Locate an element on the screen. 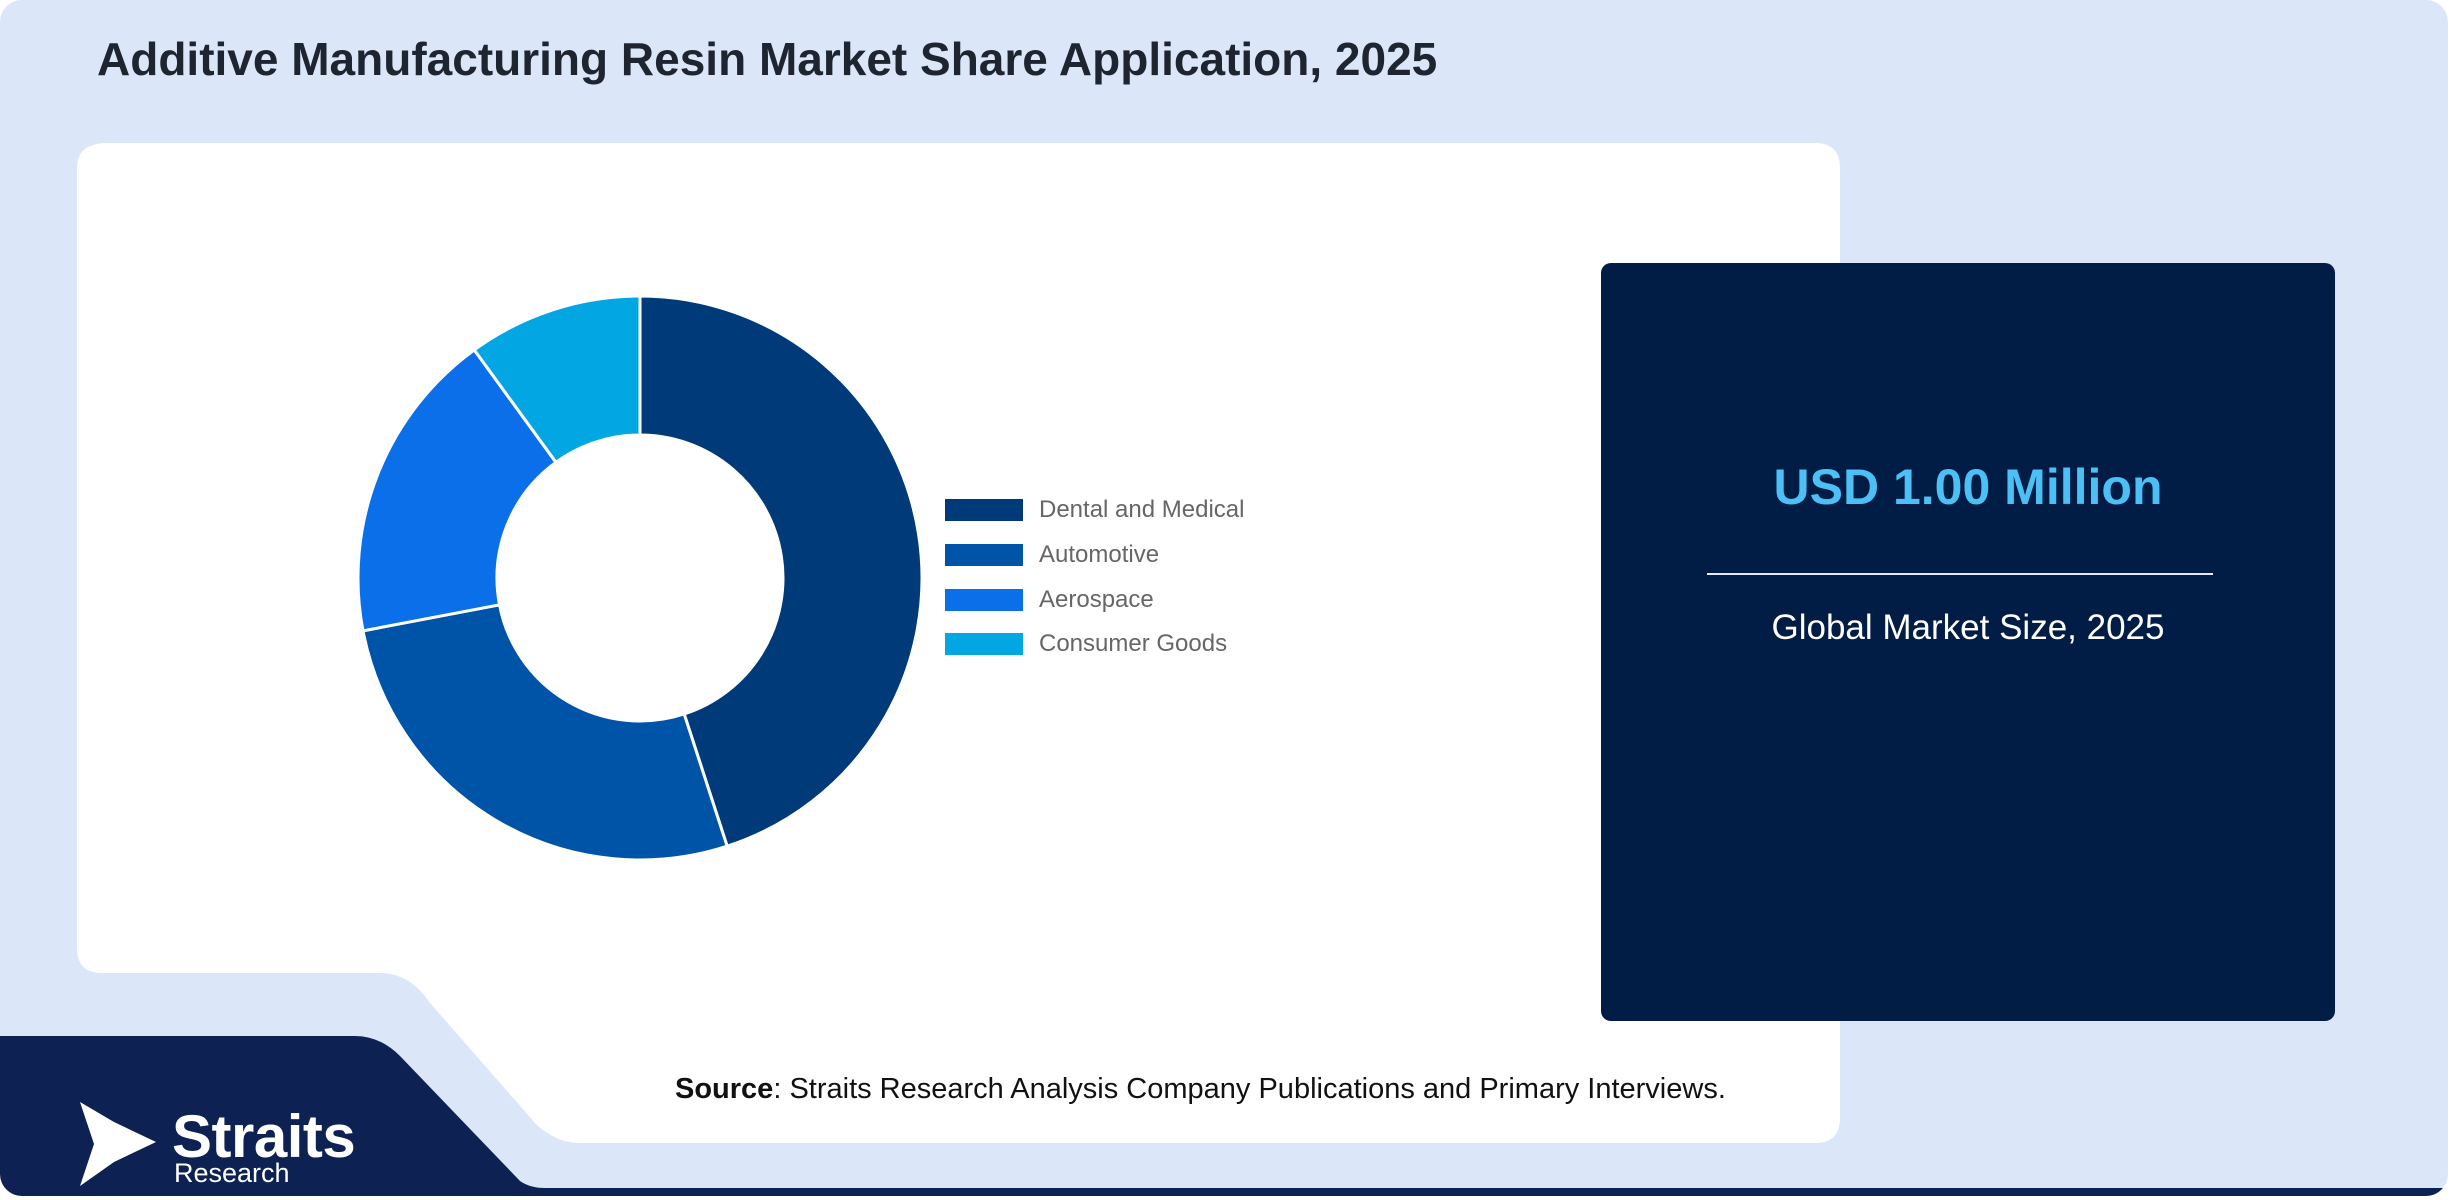  logo-arrow-icon is located at coordinates (118, 1144).